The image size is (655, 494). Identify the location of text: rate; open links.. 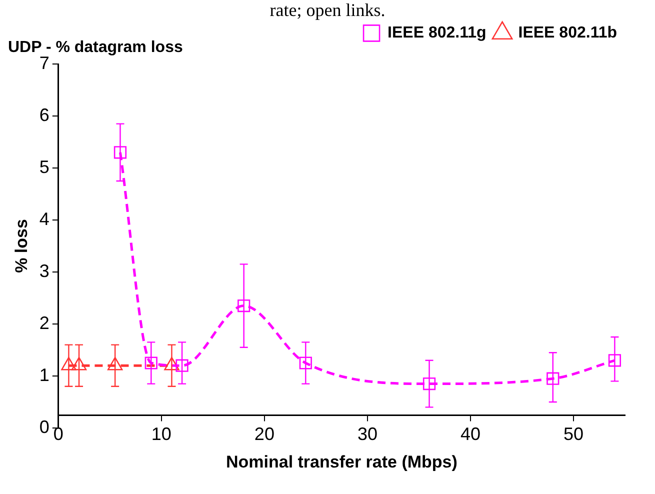
(327, 10).